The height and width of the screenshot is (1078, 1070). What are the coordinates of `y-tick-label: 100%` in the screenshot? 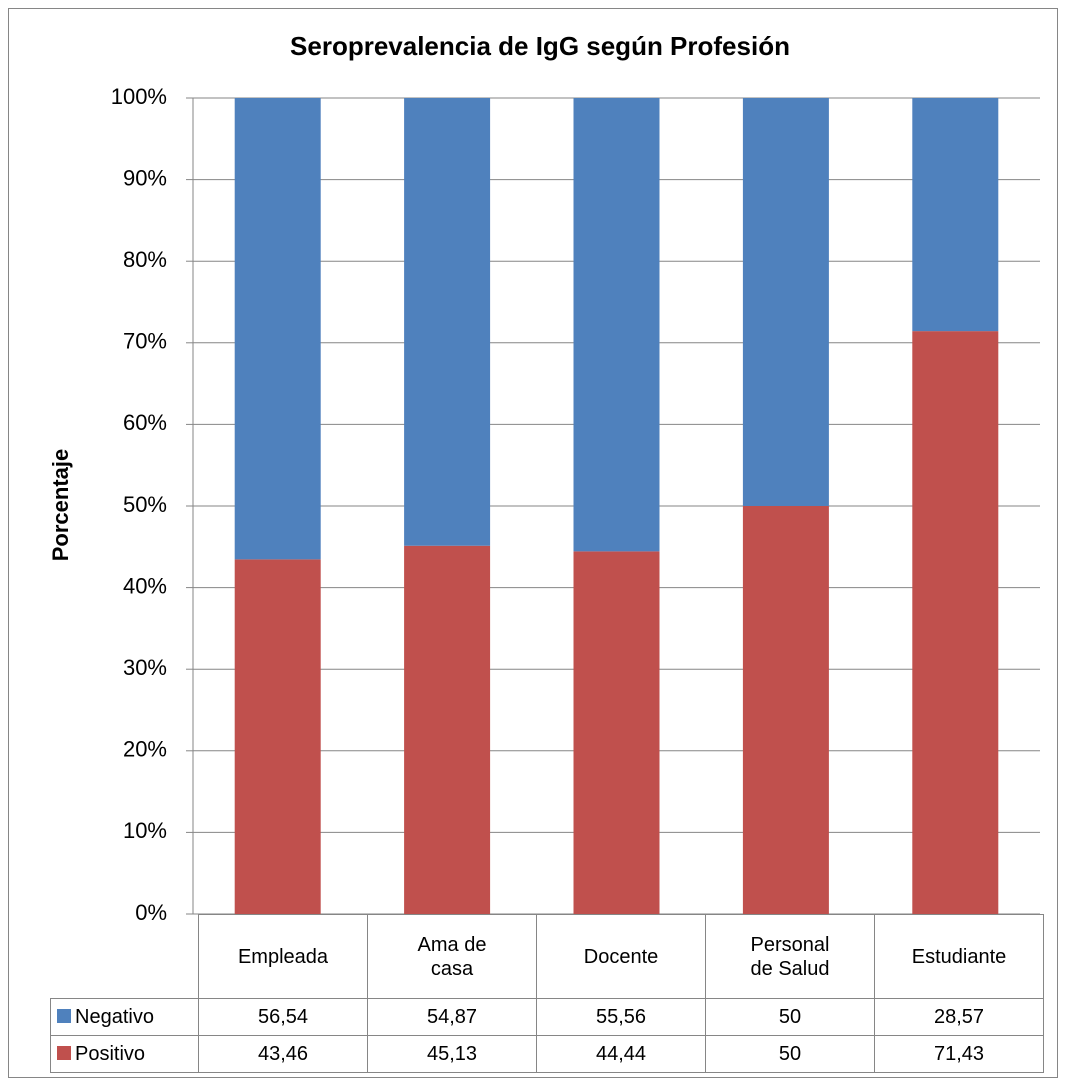 It's located at (139, 96).